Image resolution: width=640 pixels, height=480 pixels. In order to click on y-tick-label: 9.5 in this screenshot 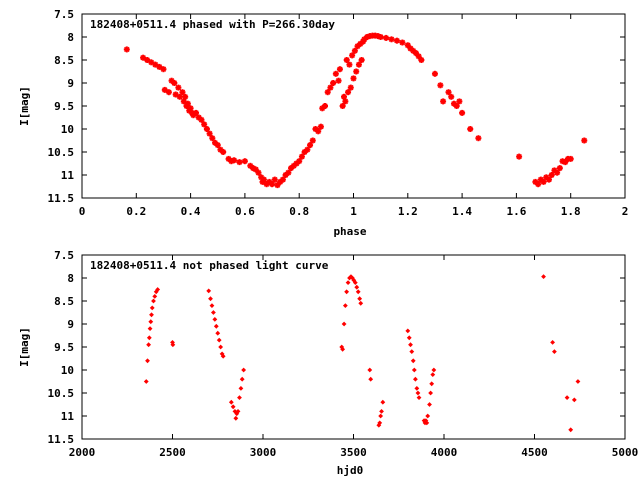, I will do `click(64, 106)`.